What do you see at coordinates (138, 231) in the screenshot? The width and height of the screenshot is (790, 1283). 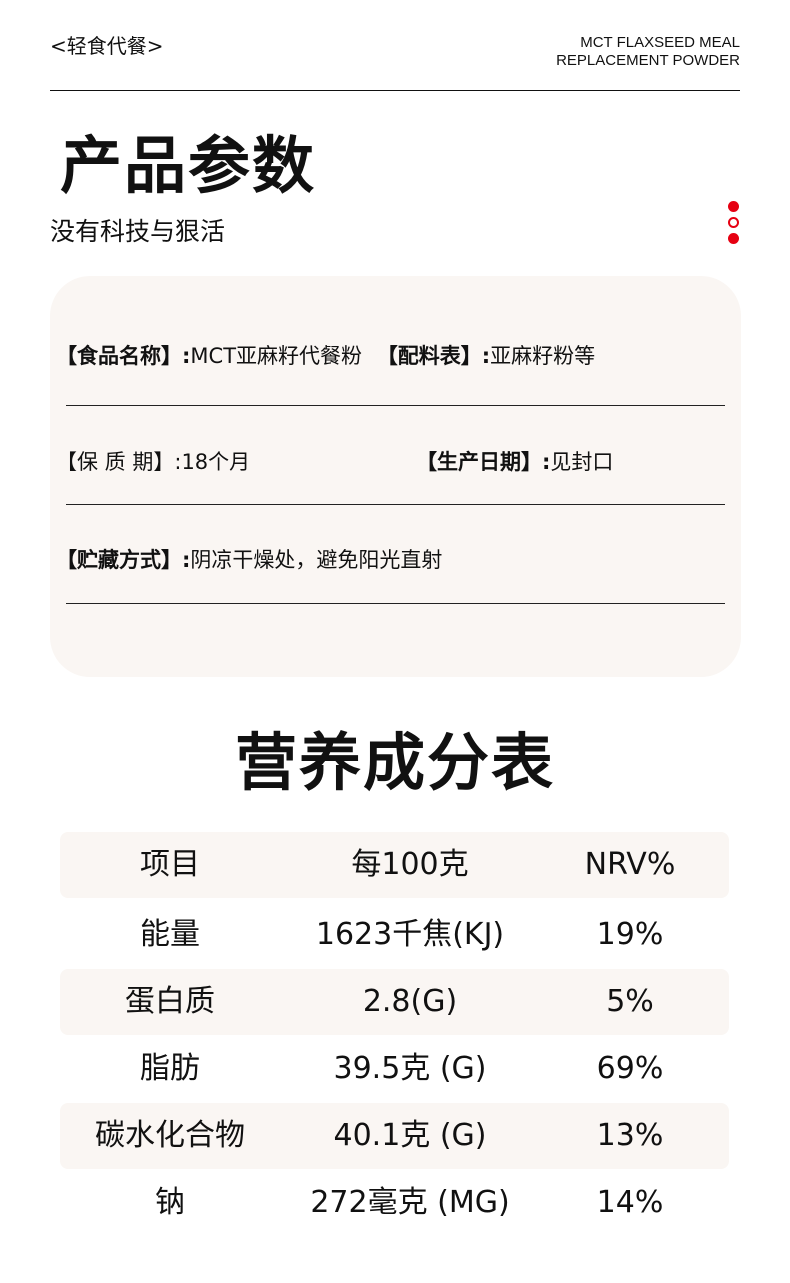 I see `subtitle: 没有科技与狠活` at bounding box center [138, 231].